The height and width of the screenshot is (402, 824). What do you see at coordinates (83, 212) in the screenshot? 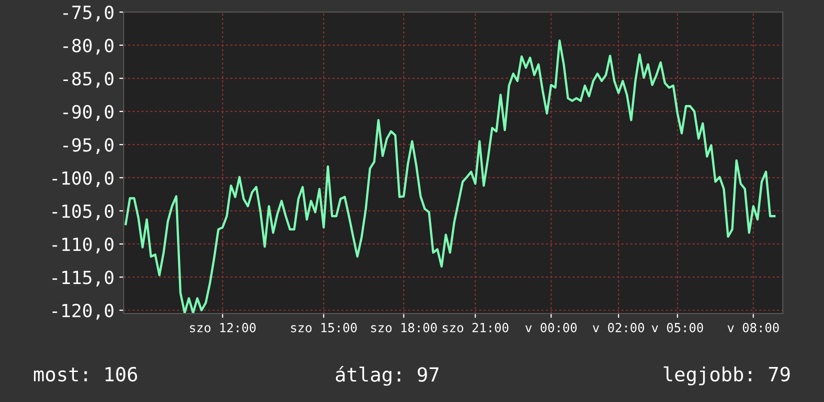
I see `y-tick-label: -105,0` at bounding box center [83, 212].